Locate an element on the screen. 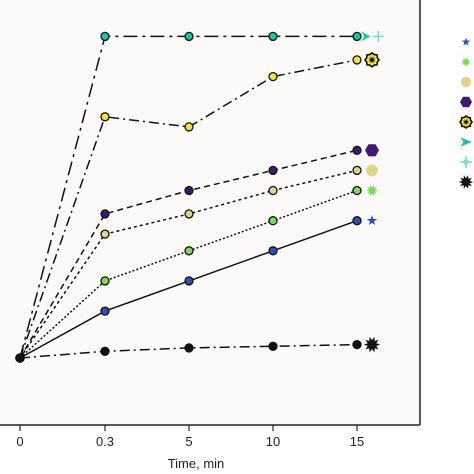  x-axis: 0 0.3 5 10 15 is located at coordinates (190, 437).